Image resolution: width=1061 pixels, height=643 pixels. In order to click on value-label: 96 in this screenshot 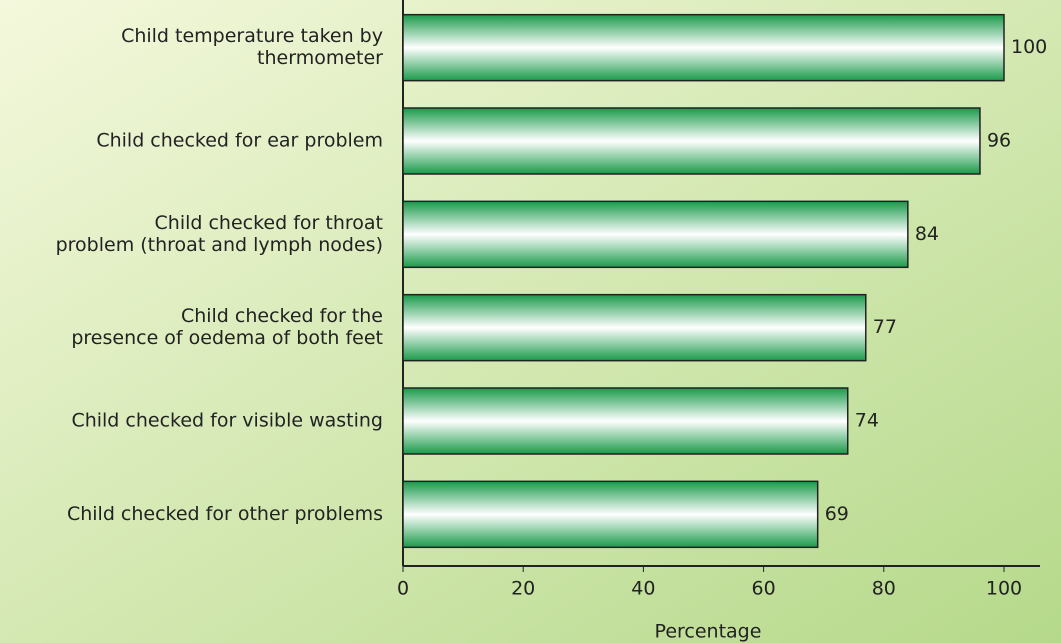, I will do `click(999, 141)`.